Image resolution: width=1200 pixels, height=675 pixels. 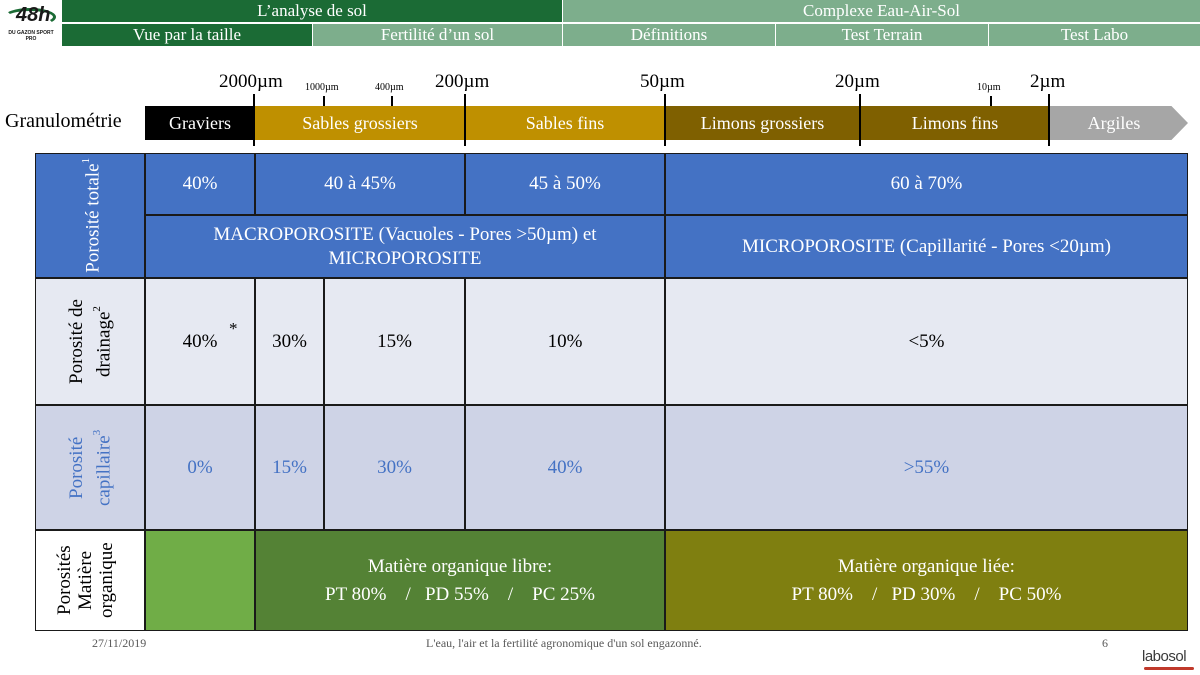 What do you see at coordinates (462, 81) in the screenshot?
I see `tick-200: 200µm` at bounding box center [462, 81].